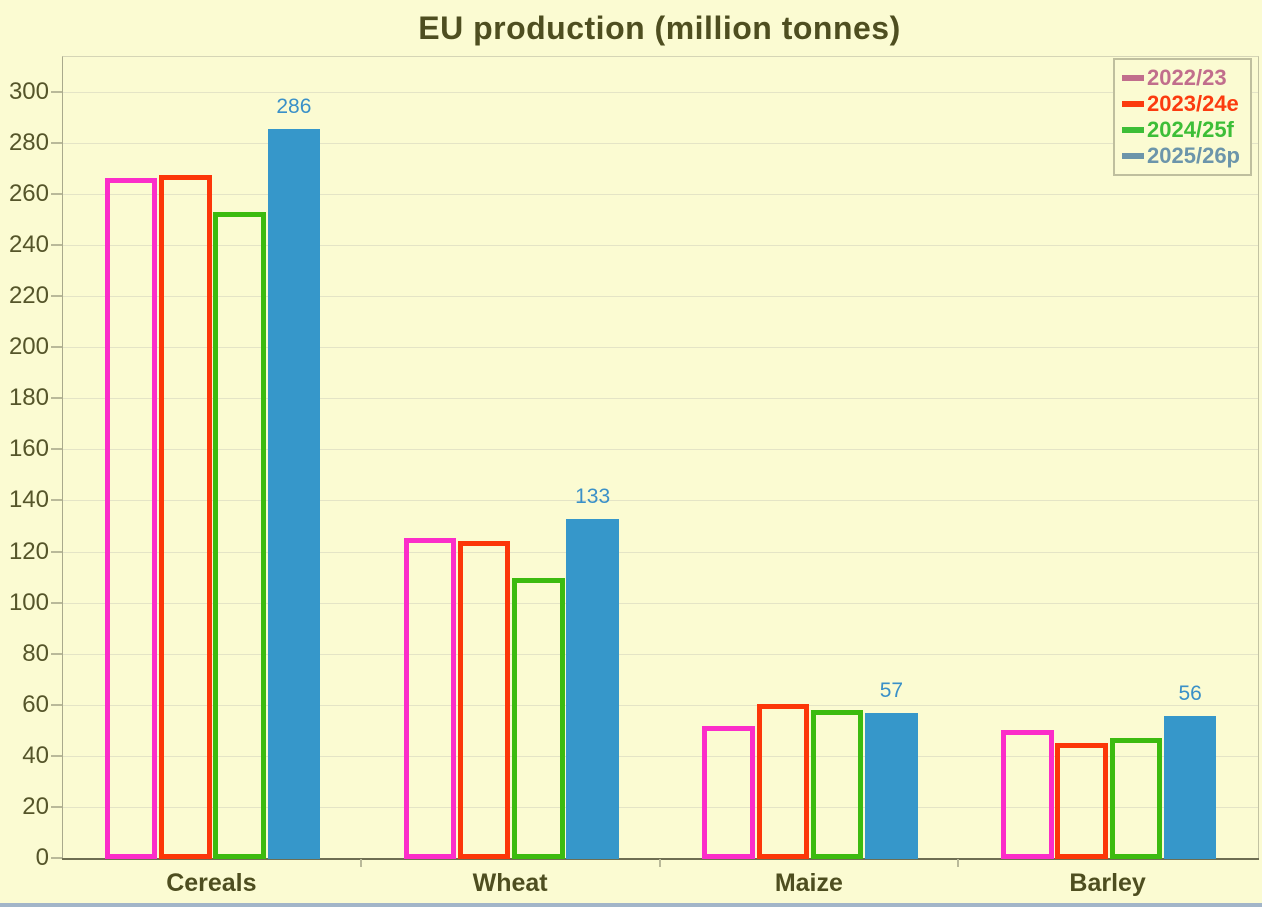 The height and width of the screenshot is (907, 1262). What do you see at coordinates (28, 449) in the screenshot?
I see `y-axis-tick-label: 160` at bounding box center [28, 449].